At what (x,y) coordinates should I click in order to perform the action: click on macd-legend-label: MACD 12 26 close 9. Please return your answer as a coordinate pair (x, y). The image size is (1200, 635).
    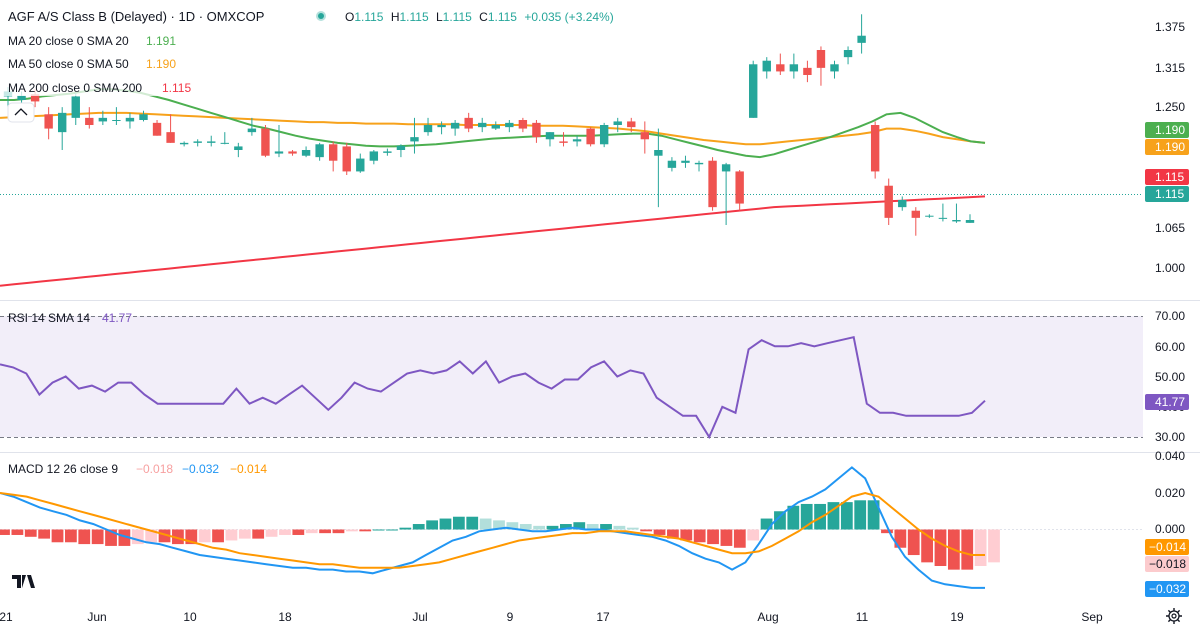
    Looking at the image, I should click on (63, 469).